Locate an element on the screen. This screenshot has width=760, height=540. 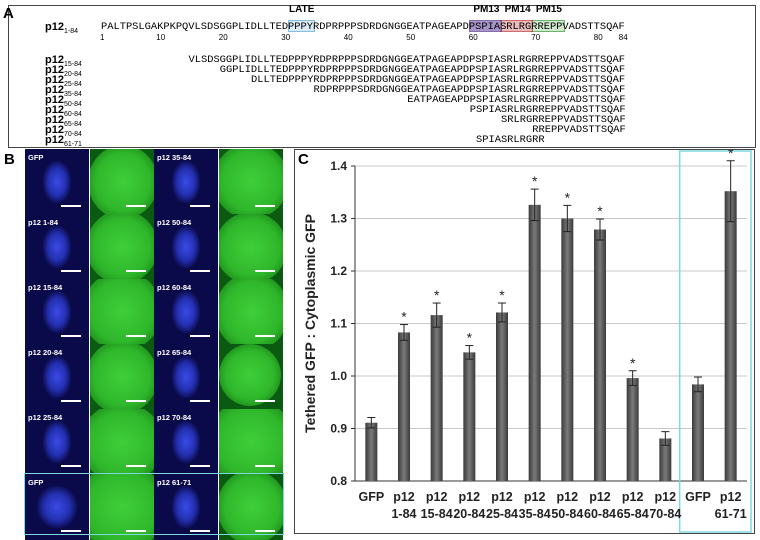
seq-row-label: p1220-84 is located at coordinates (63, 71).